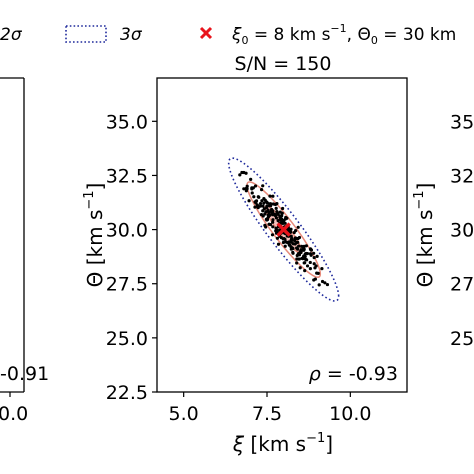 Image resolution: width=474 pixels, height=474 pixels. I want to click on legend-truth-marker, so click(206, 33).